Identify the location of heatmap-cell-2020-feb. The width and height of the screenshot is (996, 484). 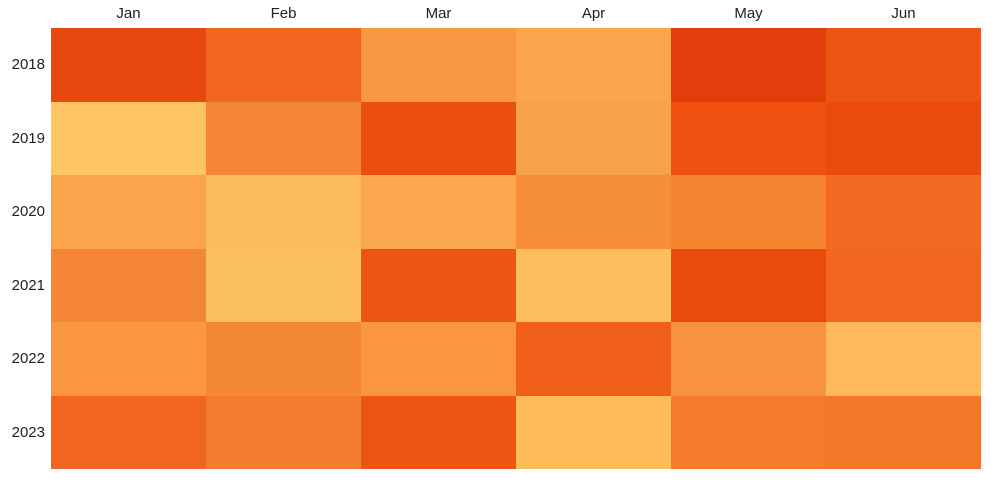
(283, 212).